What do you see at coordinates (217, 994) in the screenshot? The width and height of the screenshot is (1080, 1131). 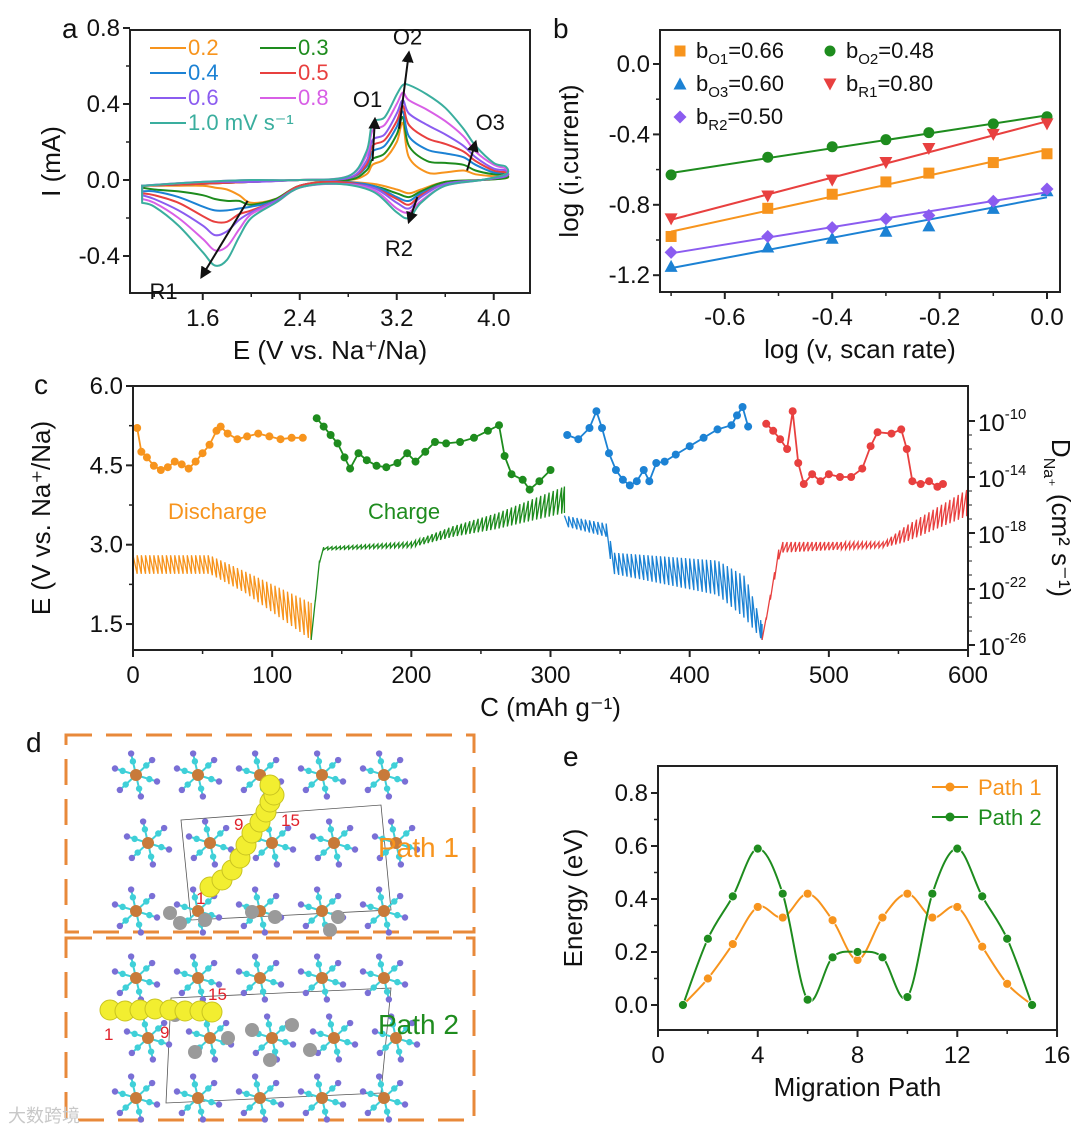 I see `site-label: 15` at bounding box center [217, 994].